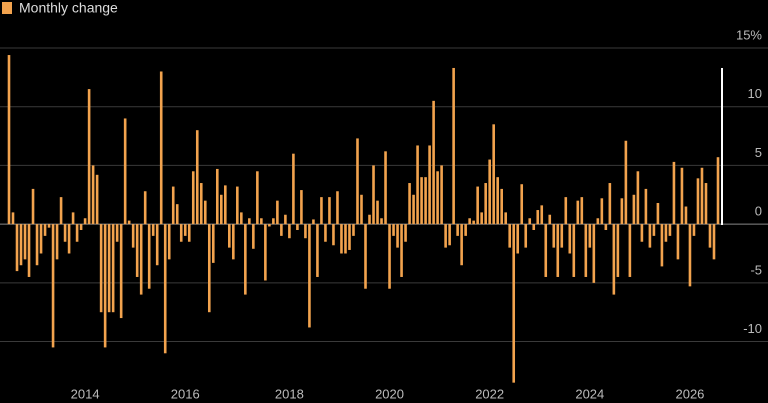 Image resolution: width=768 pixels, height=403 pixels. Describe the element at coordinates (85, 393) in the screenshot. I see `x-tick-label: 2014` at that location.